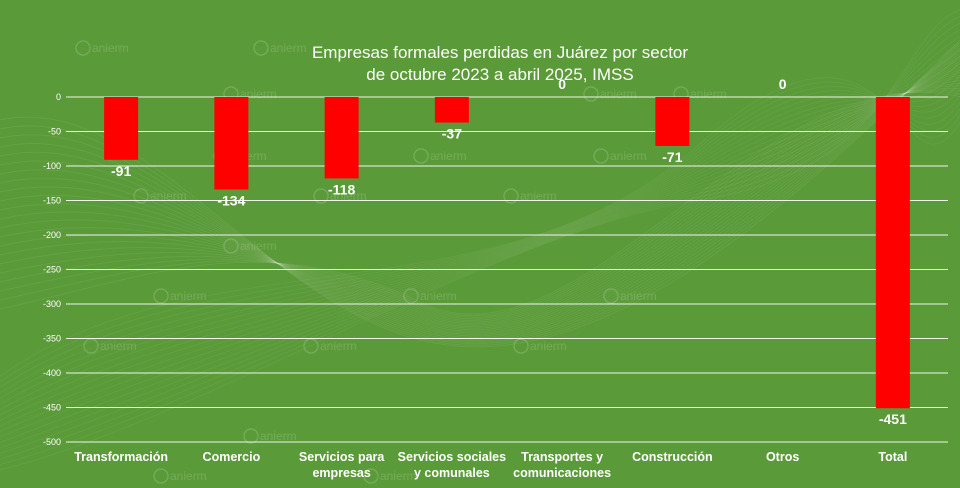  I want to click on y-tick-label: -500, so click(52, 442).